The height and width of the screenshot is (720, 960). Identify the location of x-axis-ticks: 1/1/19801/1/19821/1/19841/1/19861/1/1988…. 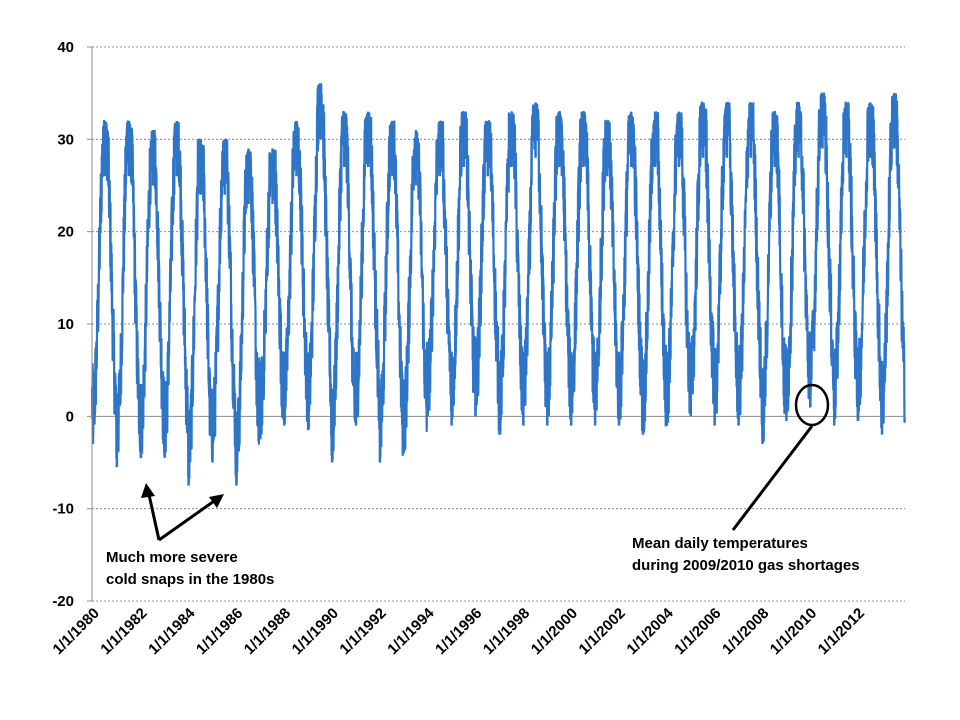
(459, 631).